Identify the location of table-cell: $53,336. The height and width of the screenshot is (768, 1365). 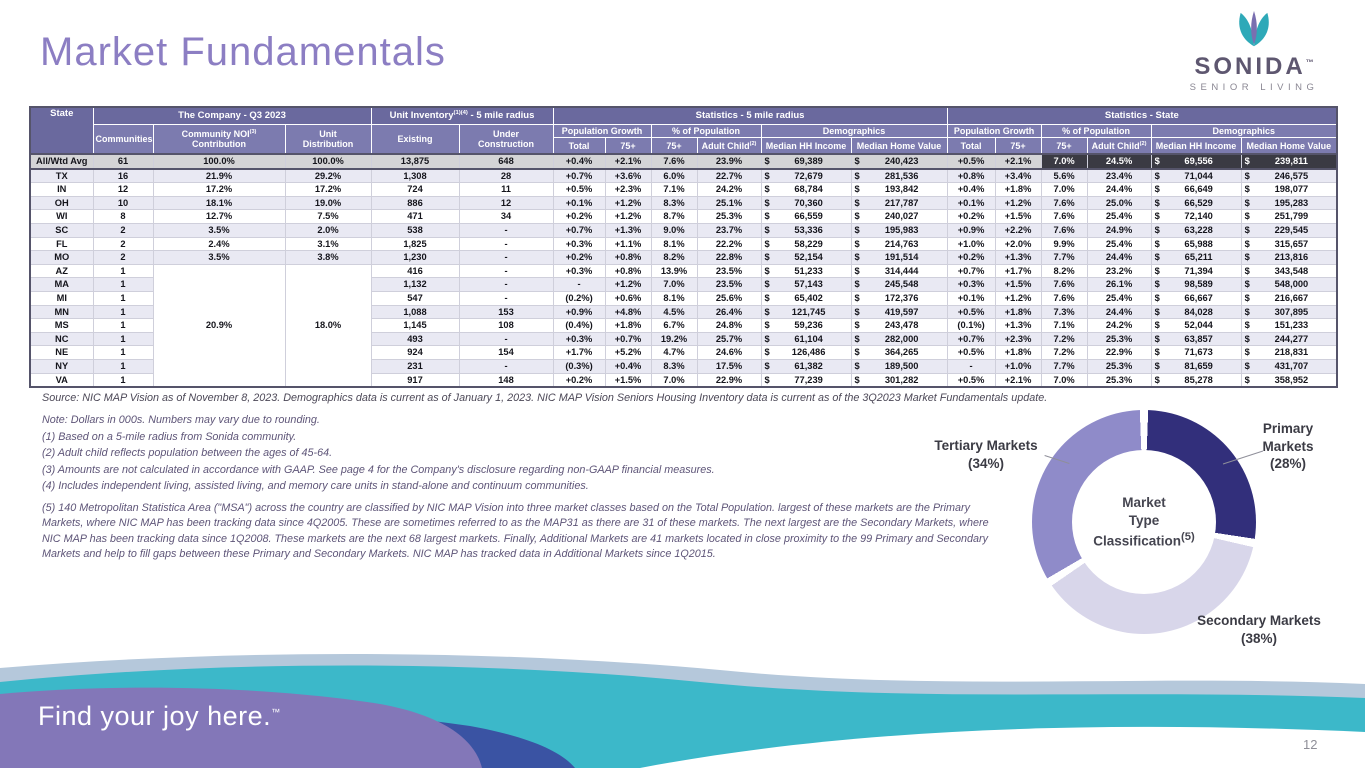
(806, 230).